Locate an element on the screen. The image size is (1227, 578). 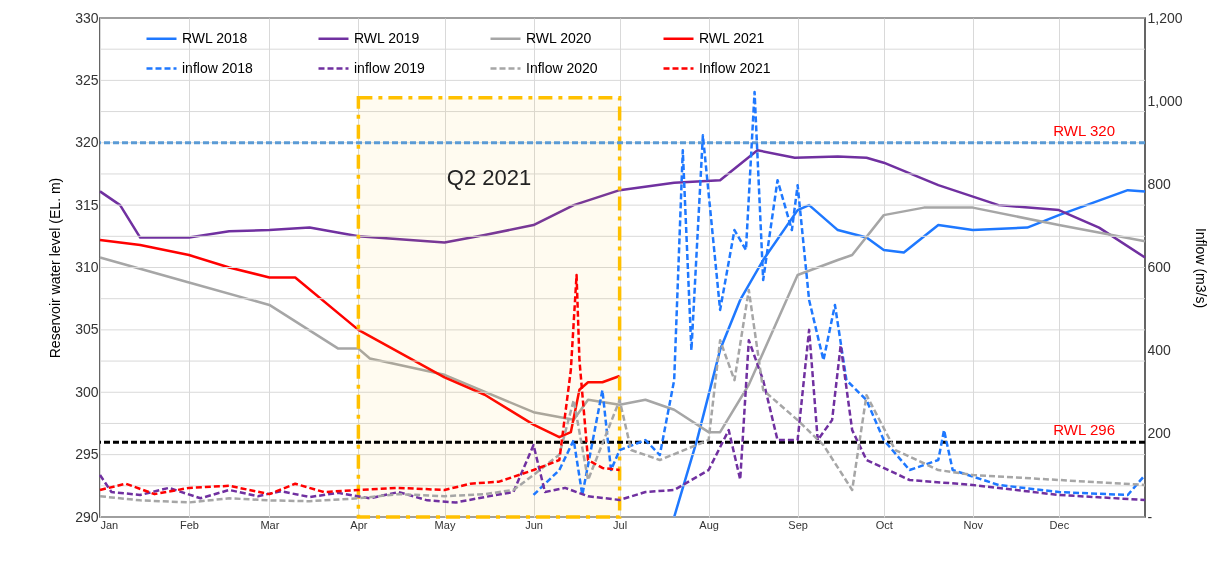
legend-label: RWL 2021 is located at coordinates (732, 37).